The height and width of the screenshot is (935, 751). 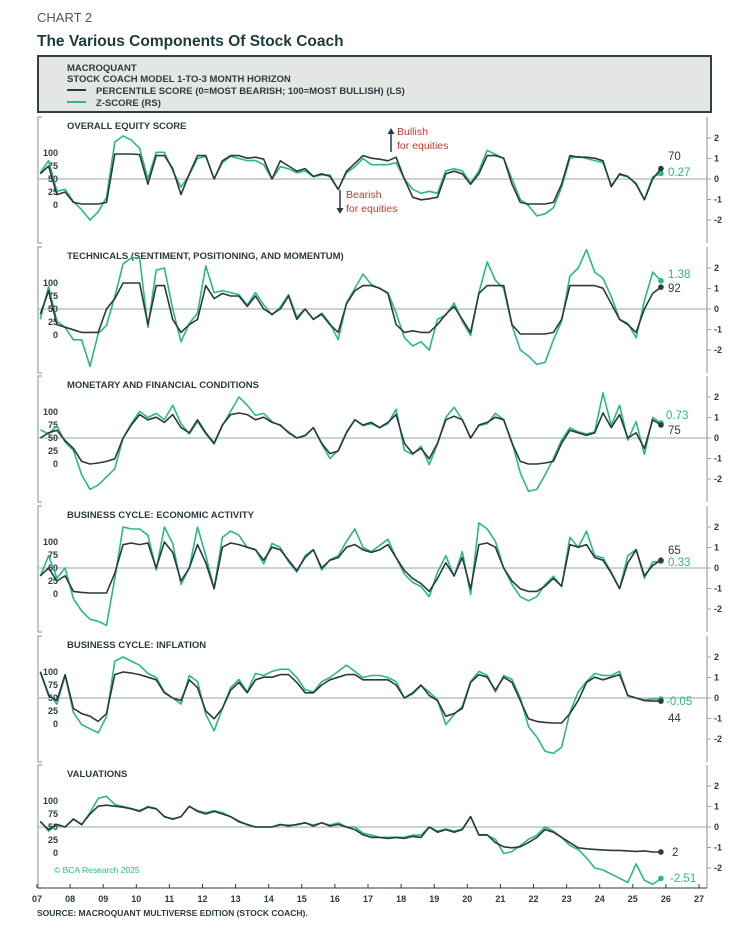 I want to click on panel-title: OVERALL EQUITY SCORE, so click(x=126, y=126).